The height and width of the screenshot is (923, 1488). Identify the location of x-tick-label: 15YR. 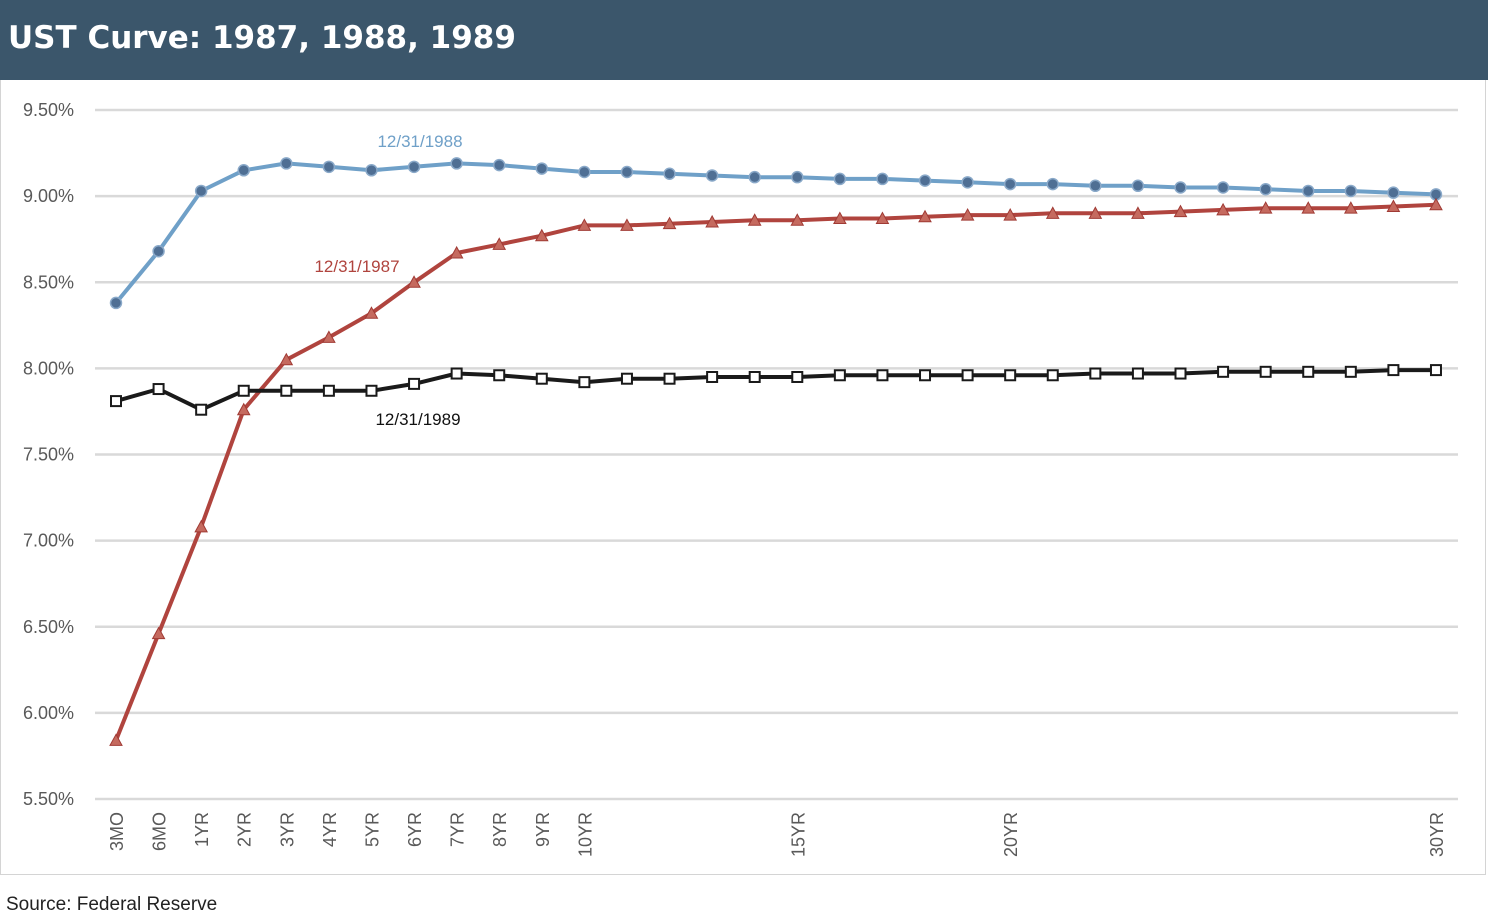
(798, 834).